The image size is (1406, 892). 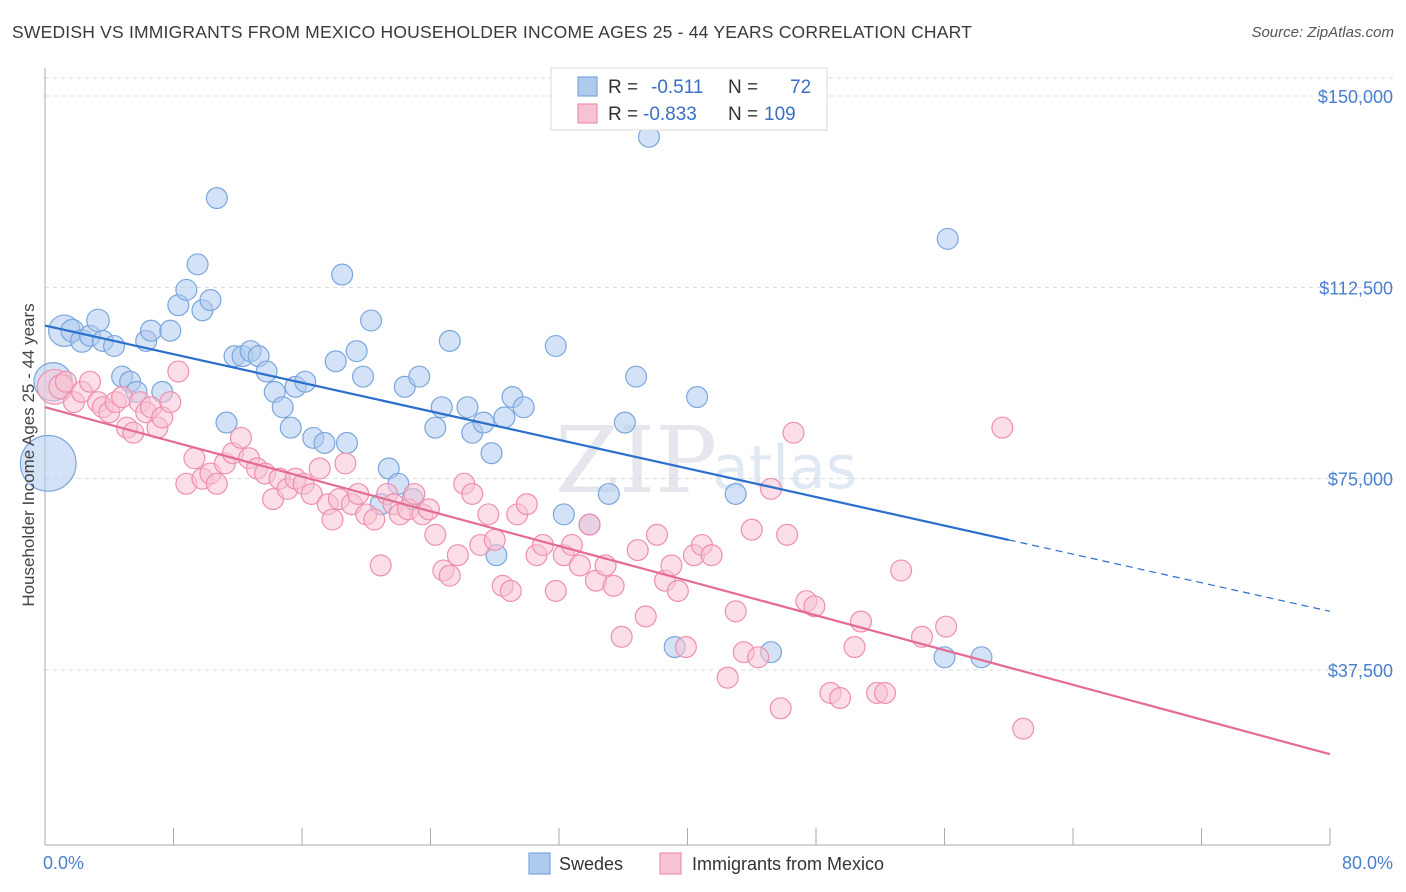 I want to click on x-tick-label: 80.0%, so click(x=1367, y=863).